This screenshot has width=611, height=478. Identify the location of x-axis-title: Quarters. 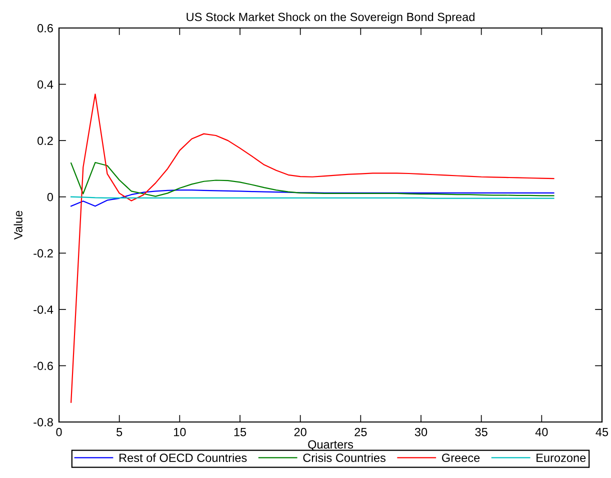
(331, 445).